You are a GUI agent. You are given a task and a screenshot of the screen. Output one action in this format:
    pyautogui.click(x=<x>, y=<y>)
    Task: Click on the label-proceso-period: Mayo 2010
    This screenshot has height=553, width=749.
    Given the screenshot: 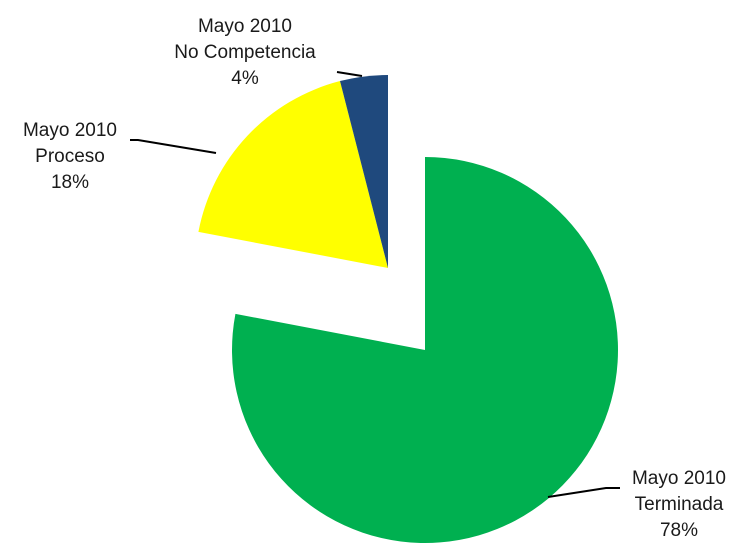 What is the action you would take?
    pyautogui.click(x=69, y=130)
    